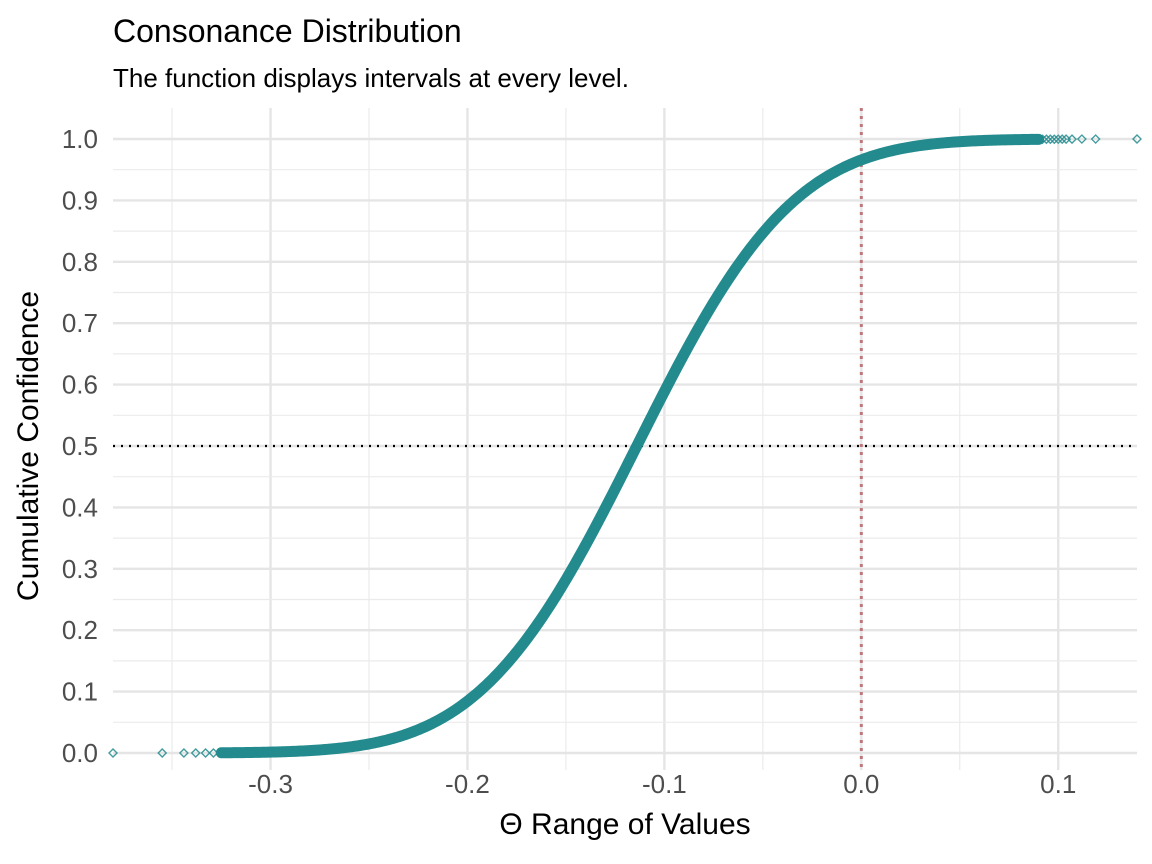 This screenshot has height=864, width=1152. I want to click on y-tick-label: 0.8, so click(80, 262).